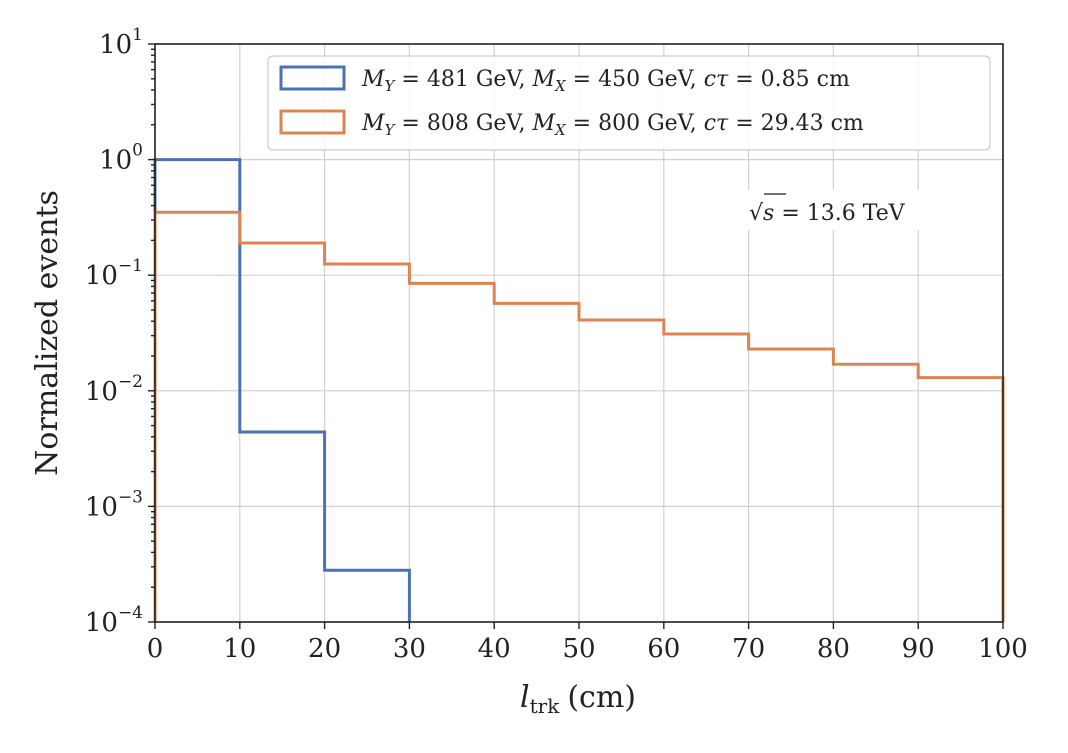 This screenshot has width=1068, height=753. I want to click on x-tick-label: 80, so click(833, 649).